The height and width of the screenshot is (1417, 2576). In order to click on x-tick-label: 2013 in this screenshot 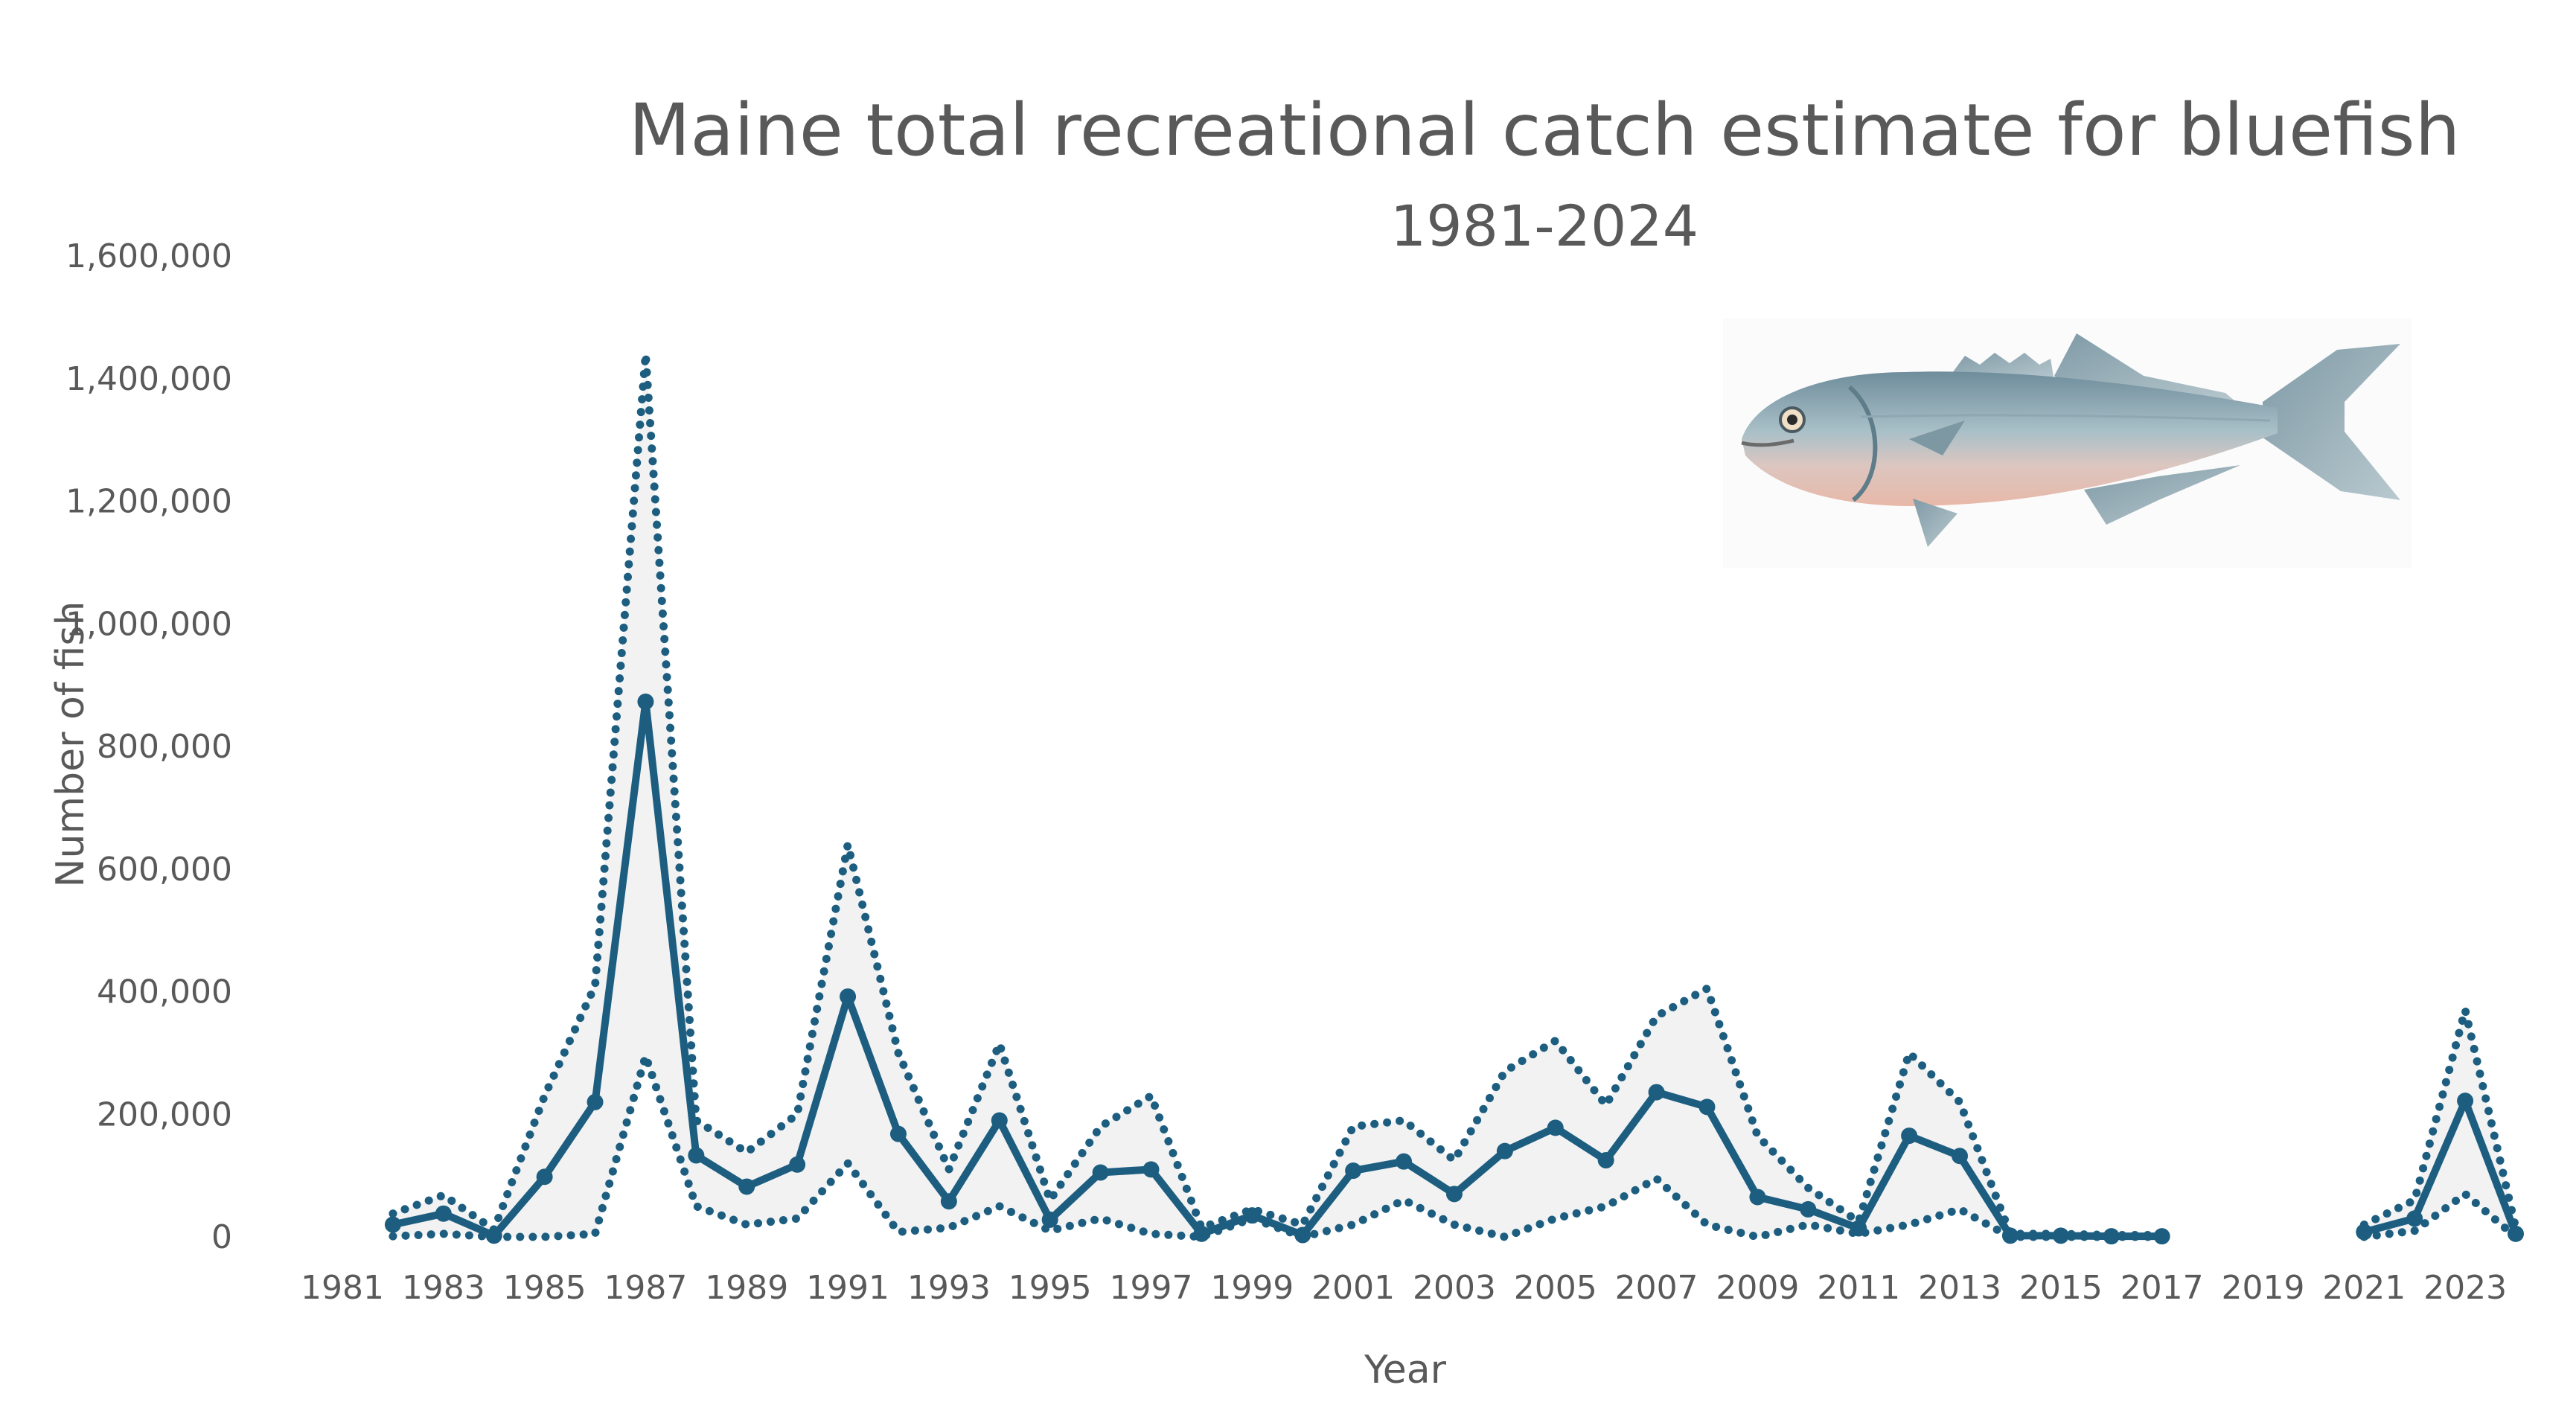, I will do `click(1959, 1288)`.